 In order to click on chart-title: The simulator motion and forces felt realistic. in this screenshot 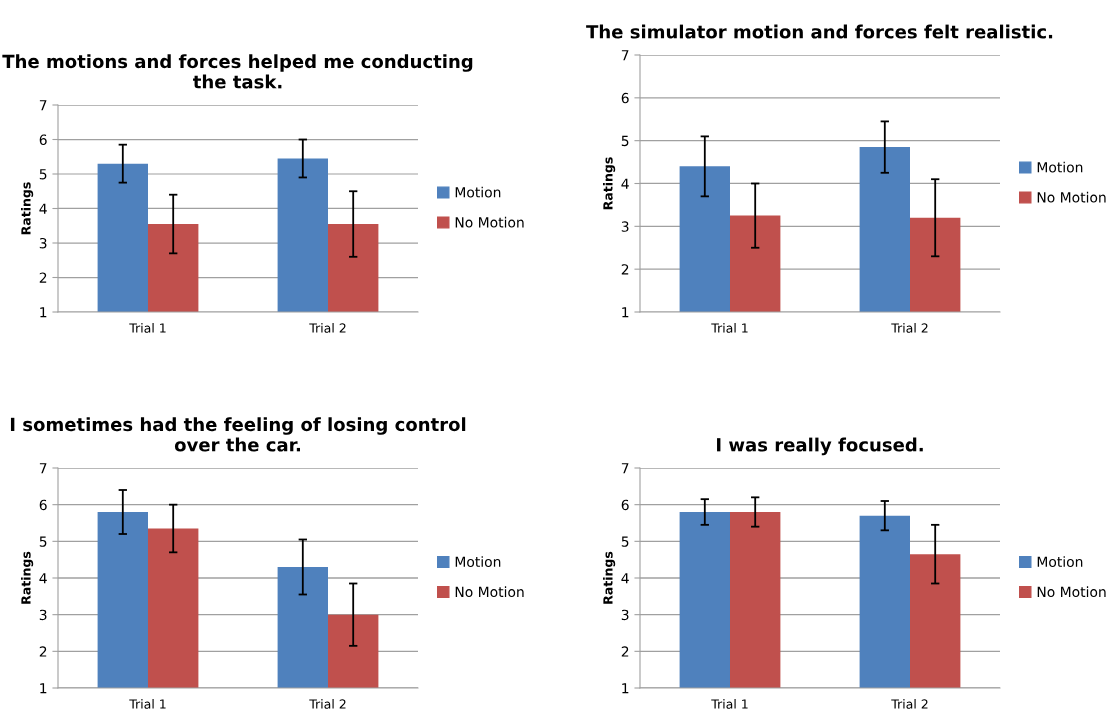, I will do `click(819, 31)`.